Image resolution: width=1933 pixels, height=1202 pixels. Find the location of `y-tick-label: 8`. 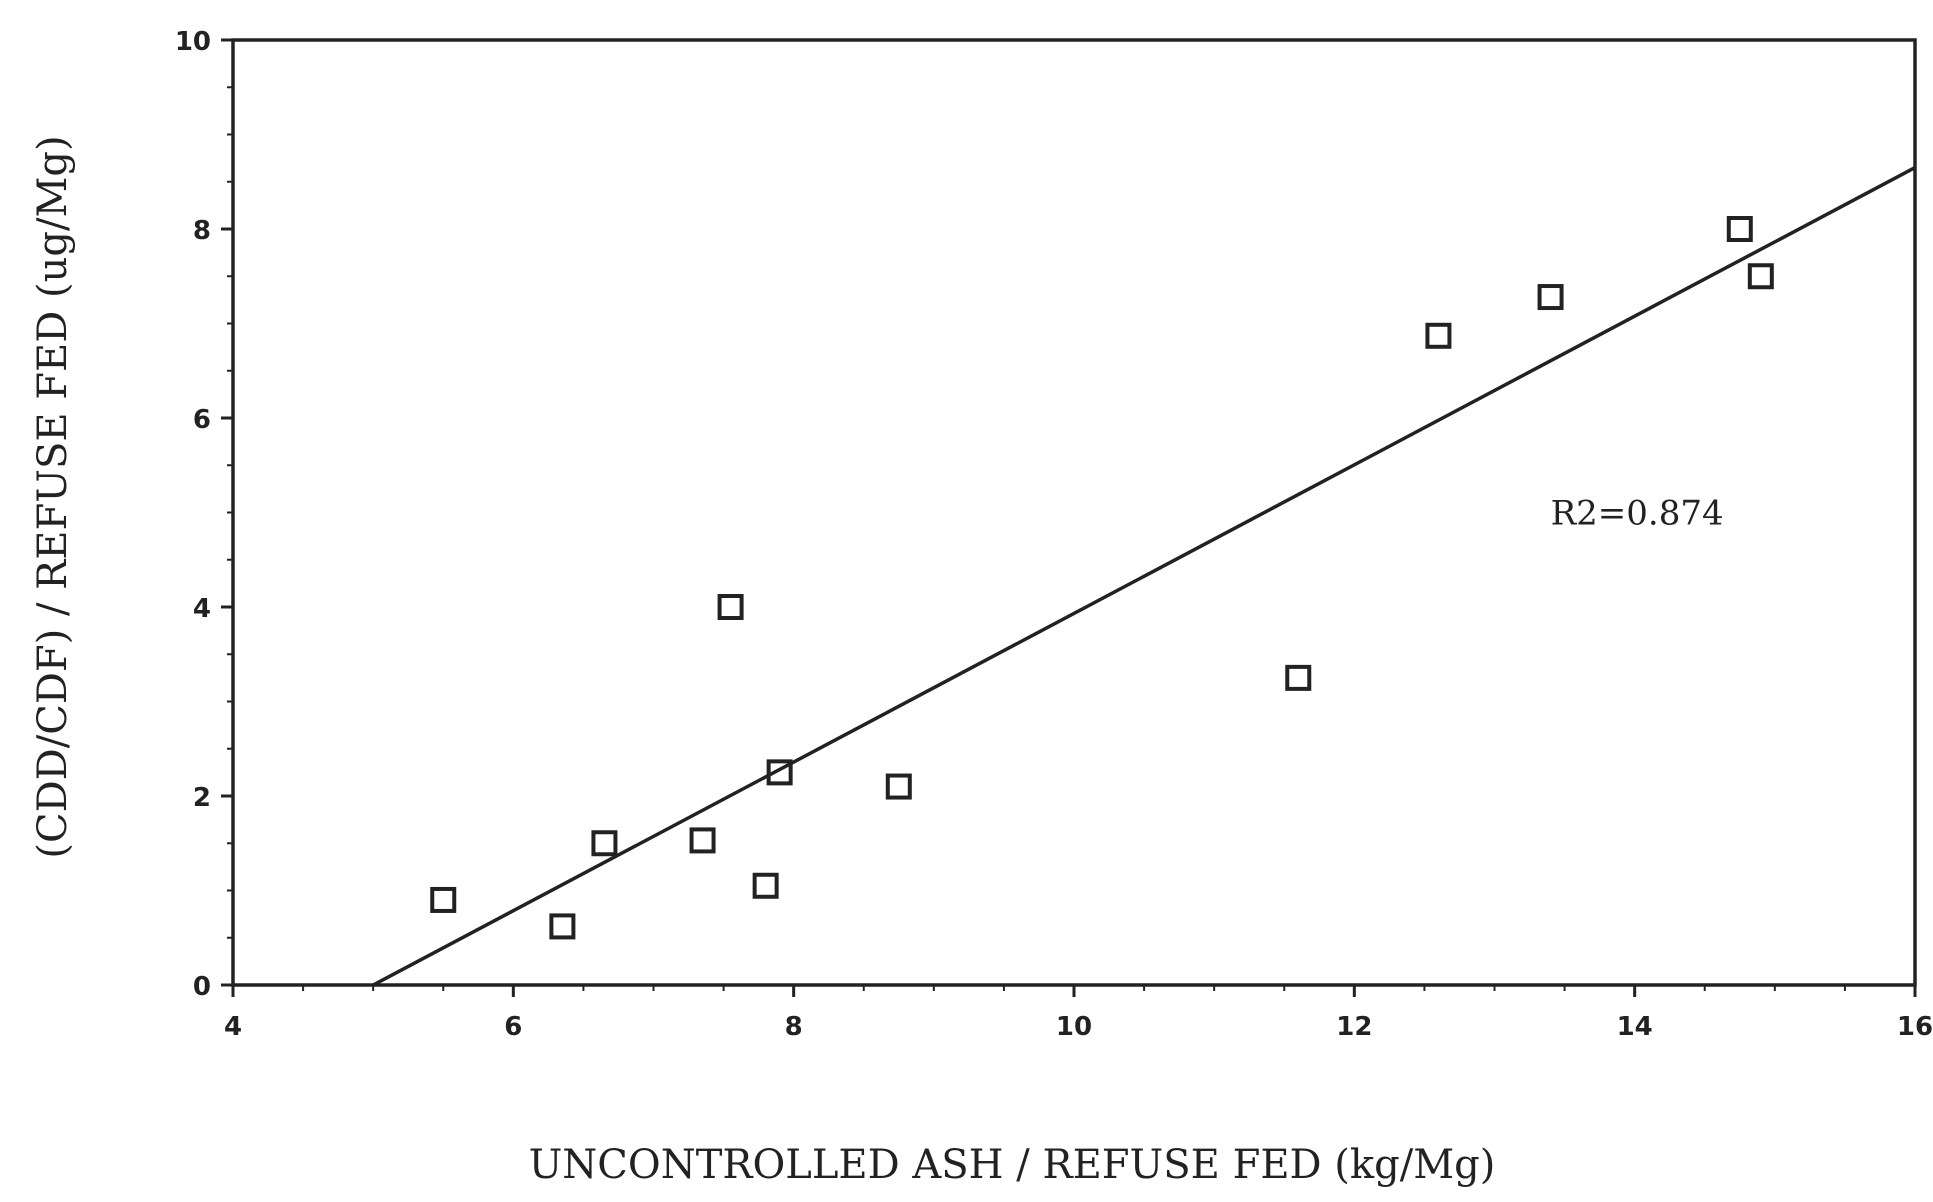

y-tick-label: 8 is located at coordinates (202, 231).